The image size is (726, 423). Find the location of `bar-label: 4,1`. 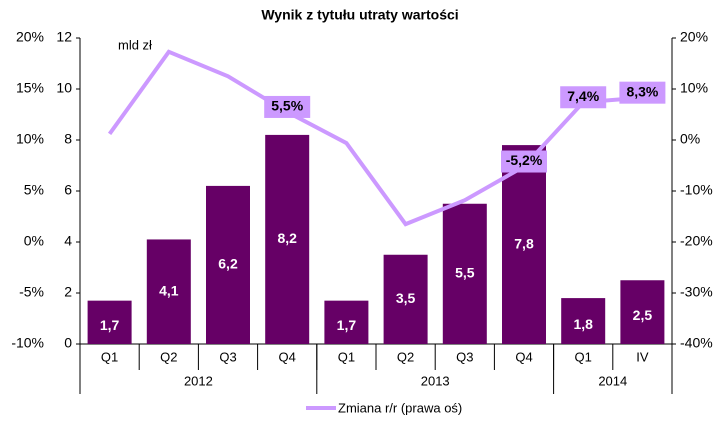

bar-label: 4,1 is located at coordinates (169, 290).